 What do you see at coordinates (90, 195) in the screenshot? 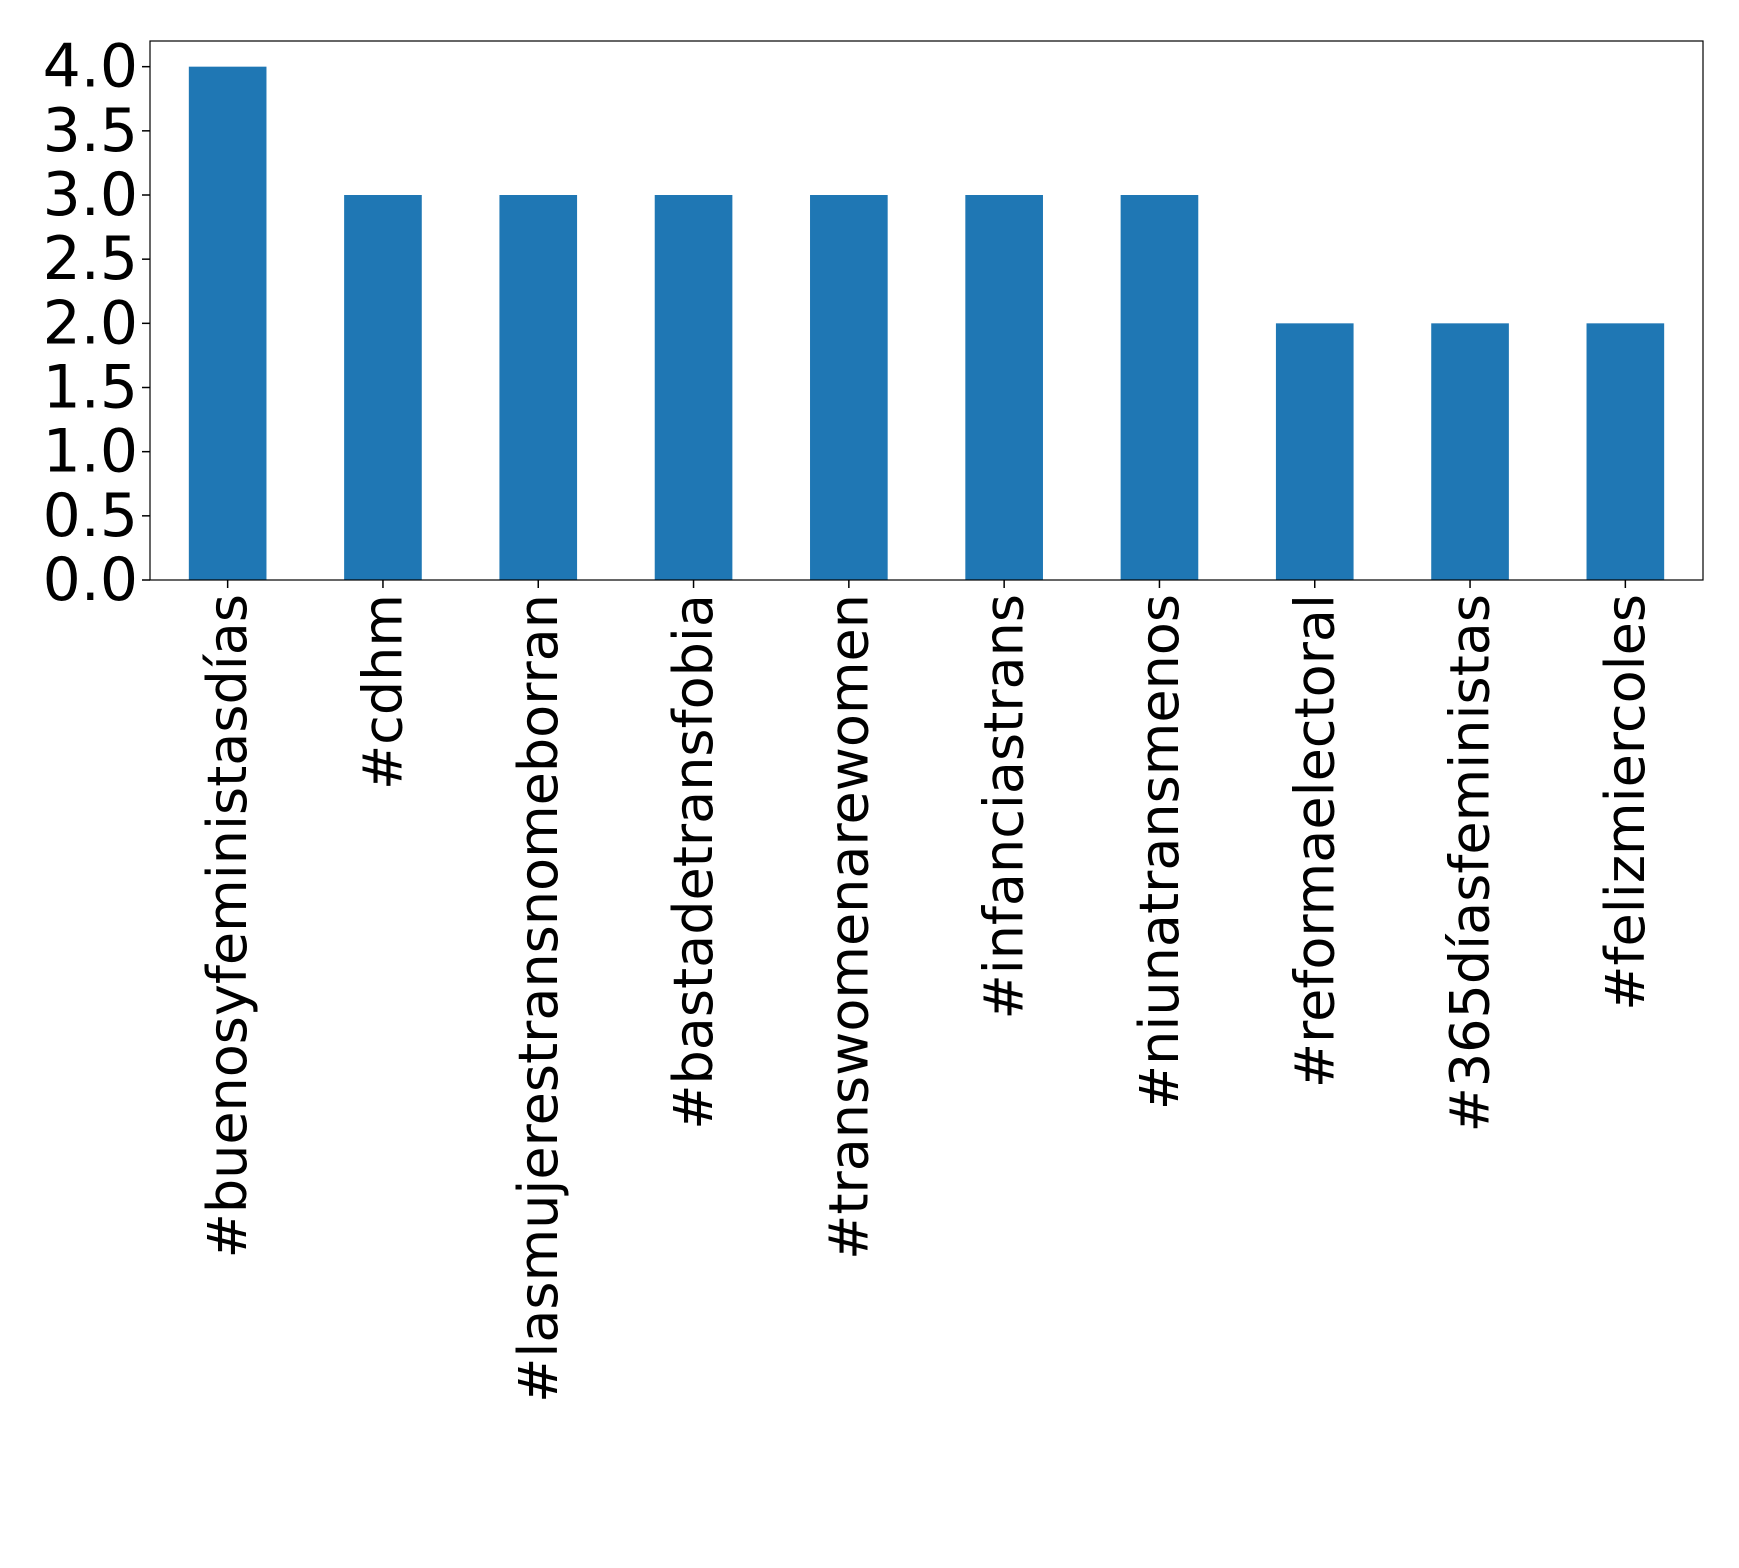
I see `y-tick-label: 3.0` at bounding box center [90, 195].